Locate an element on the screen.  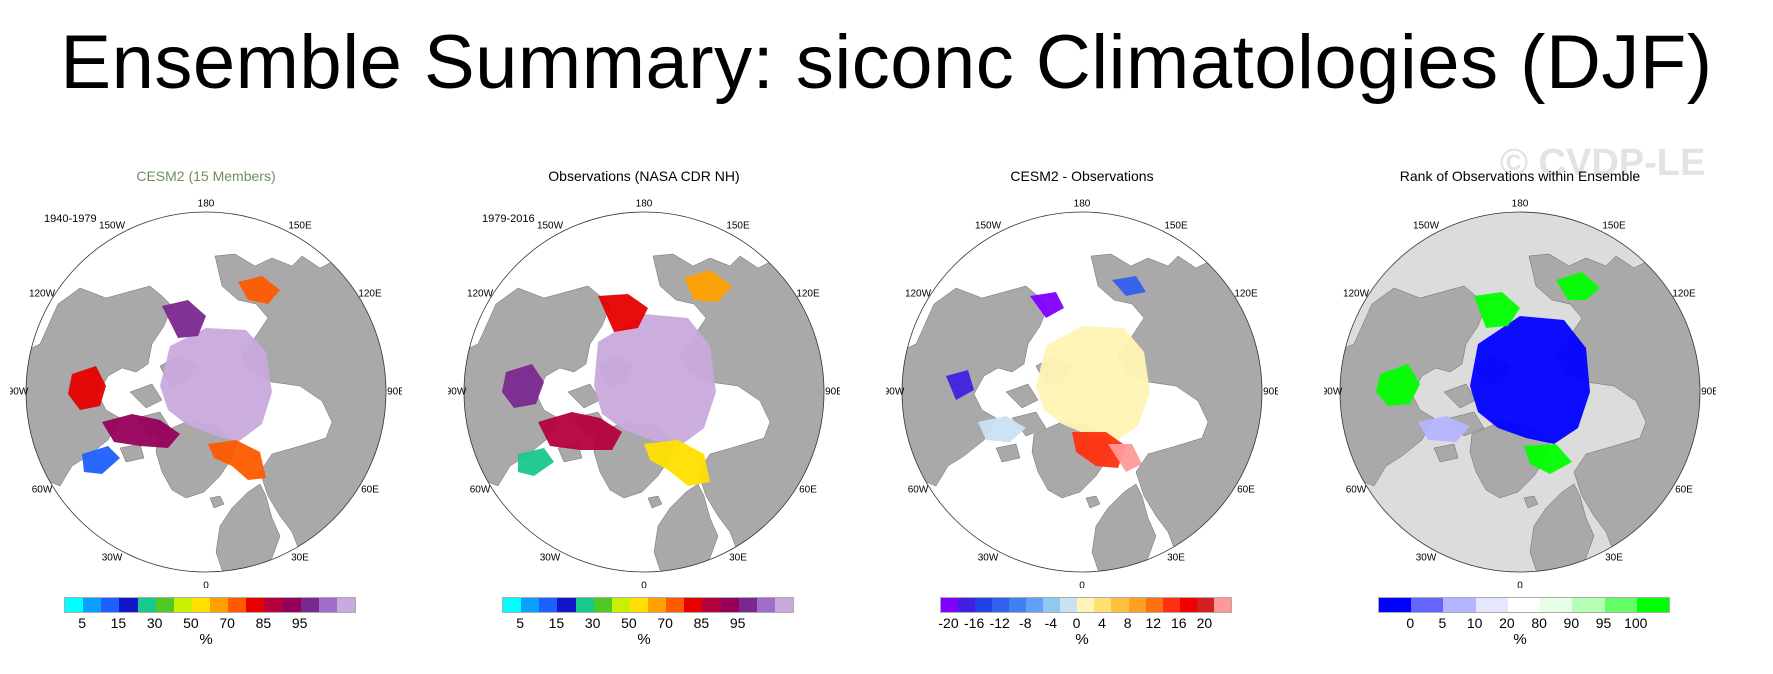
period-label: 1979-2016 is located at coordinates (508, 219).